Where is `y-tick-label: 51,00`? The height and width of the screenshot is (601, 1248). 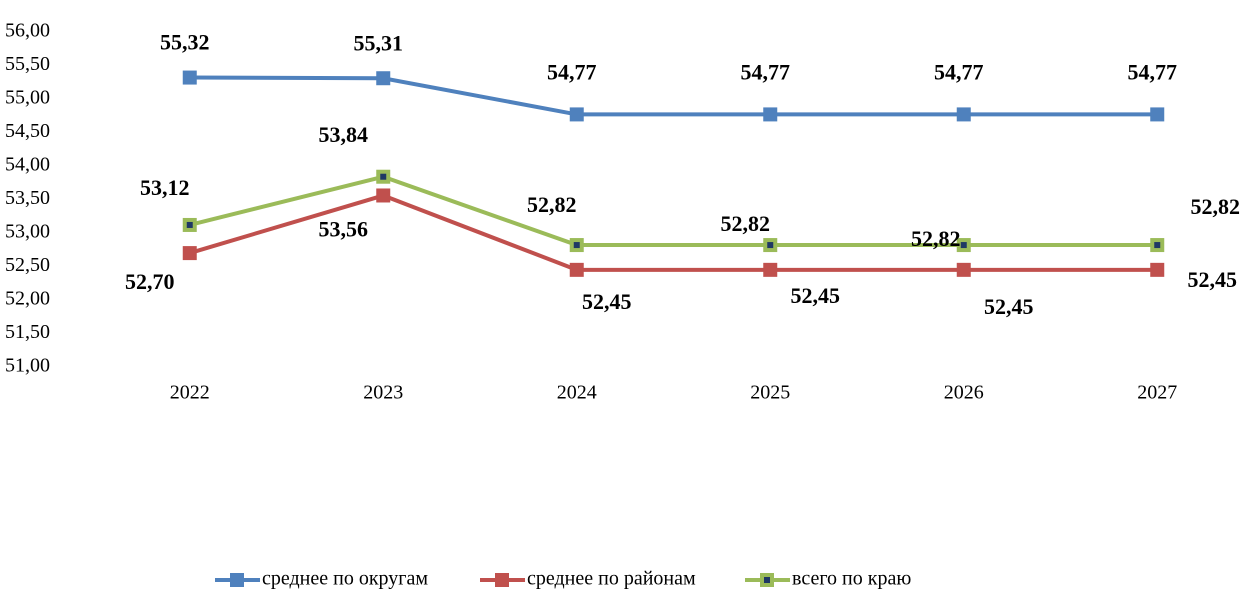 y-tick-label: 51,00 is located at coordinates (27, 366).